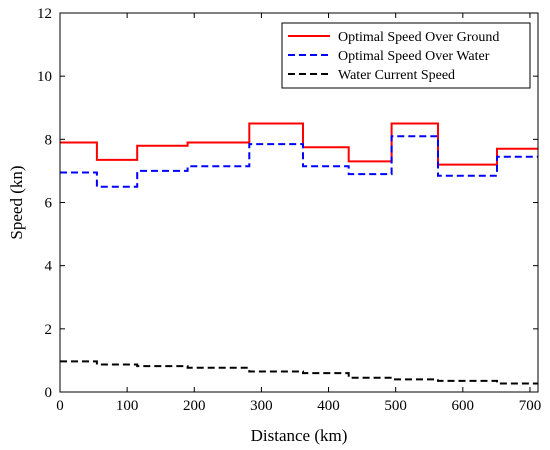  Describe the element at coordinates (49, 140) in the screenshot. I see `y-tick-label: 8` at that location.